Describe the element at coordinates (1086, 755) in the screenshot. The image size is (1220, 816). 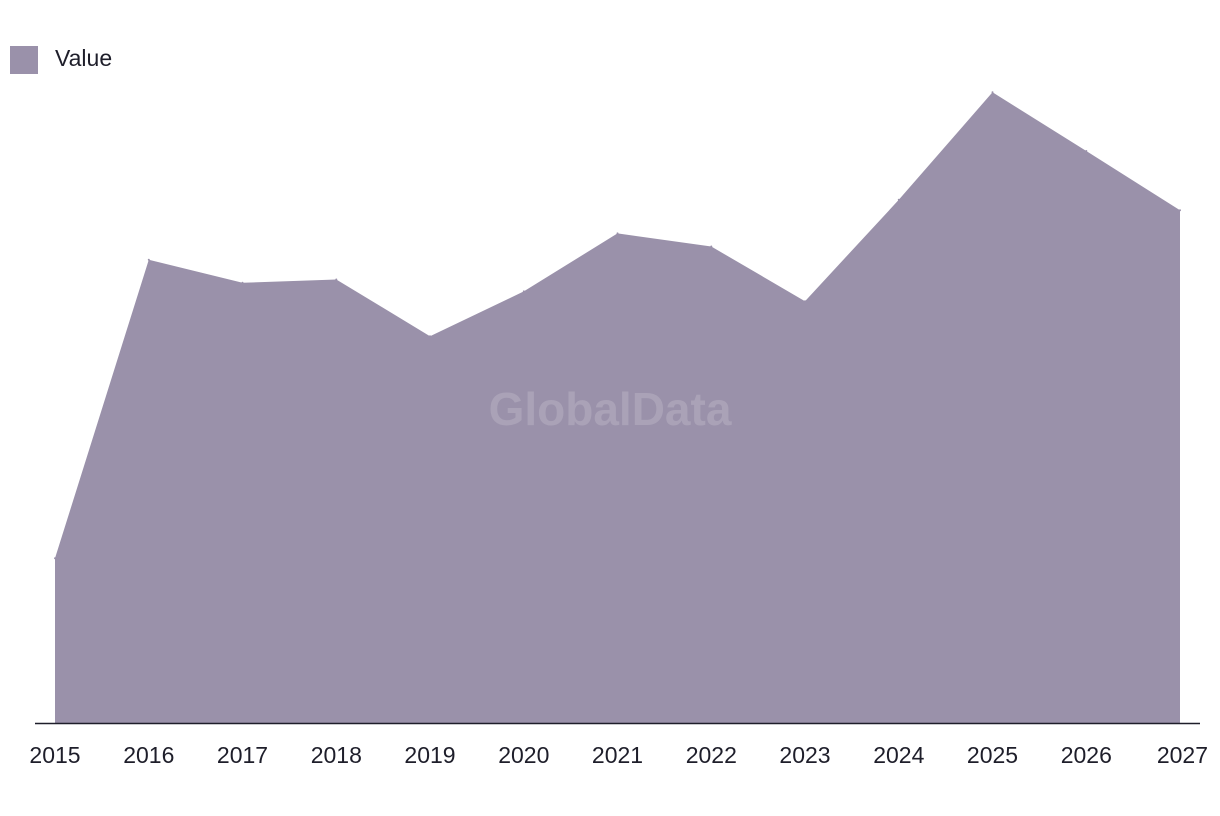
I see `x-tick-label-2026: 2026` at that location.